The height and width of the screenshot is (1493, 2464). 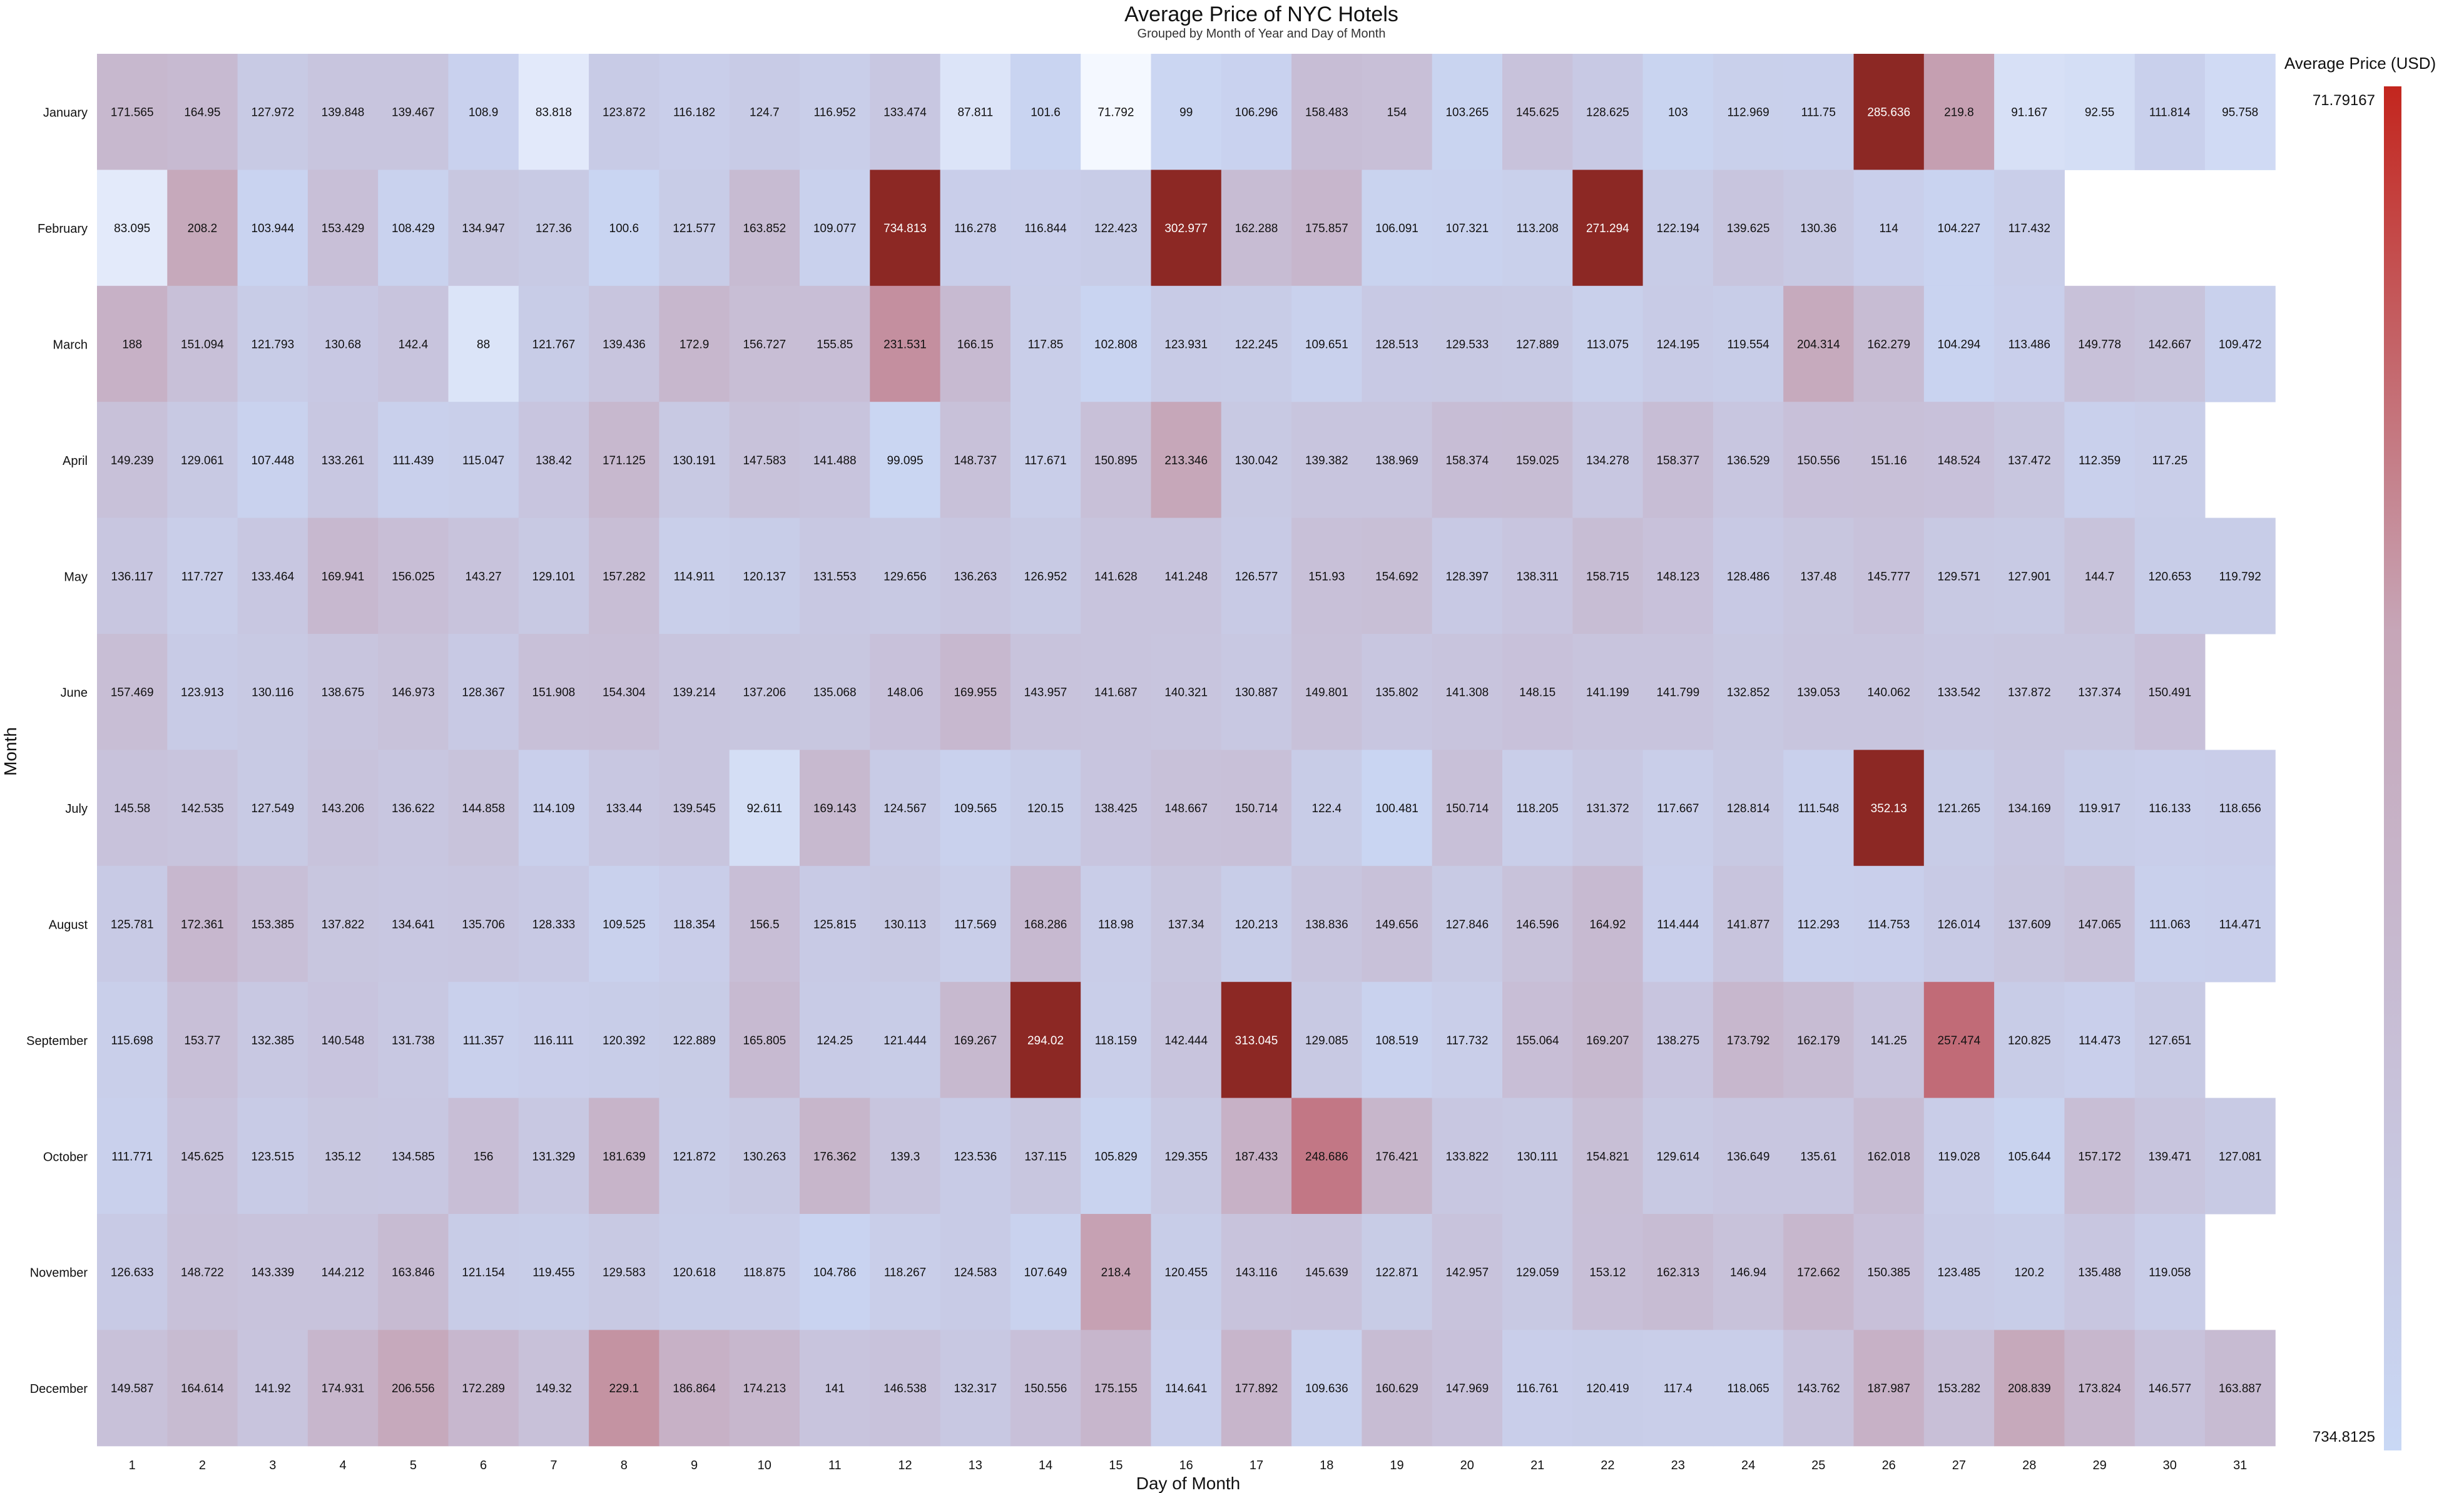 What do you see at coordinates (203, 345) in the screenshot?
I see `cell-value-label: 151.094` at bounding box center [203, 345].